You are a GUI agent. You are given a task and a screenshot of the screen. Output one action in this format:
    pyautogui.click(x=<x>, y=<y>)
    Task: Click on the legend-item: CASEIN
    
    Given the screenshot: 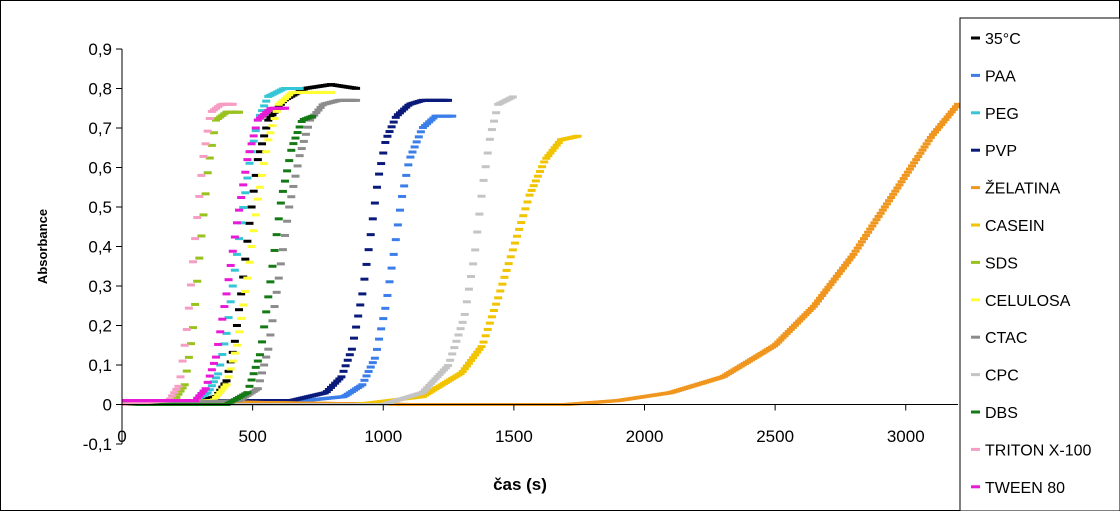 What is the action you would take?
    pyautogui.click(x=1008, y=226)
    